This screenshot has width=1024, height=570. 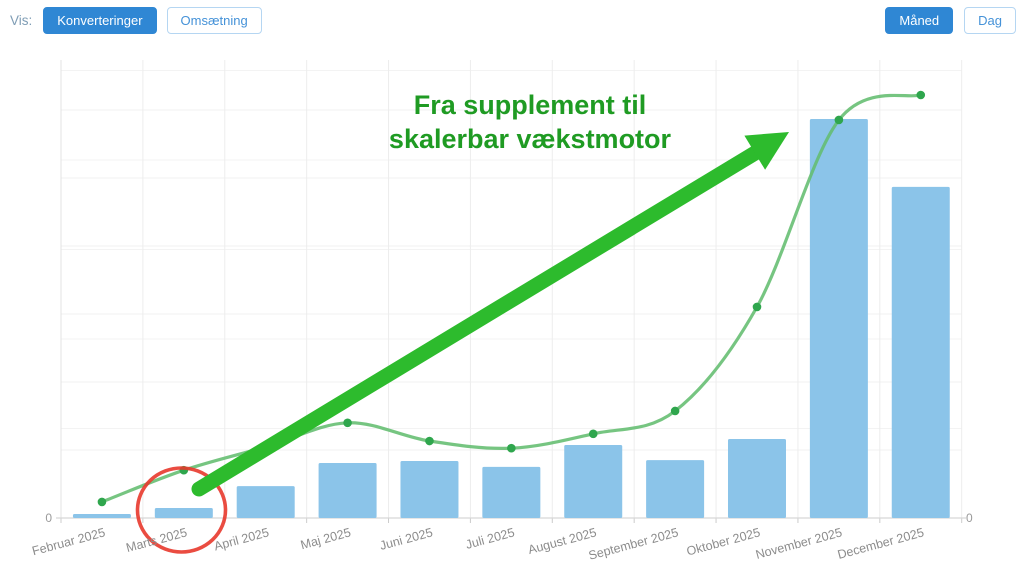 What do you see at coordinates (214, 20) in the screenshot?
I see `view-toggle-omsaetning: Omsætning` at bounding box center [214, 20].